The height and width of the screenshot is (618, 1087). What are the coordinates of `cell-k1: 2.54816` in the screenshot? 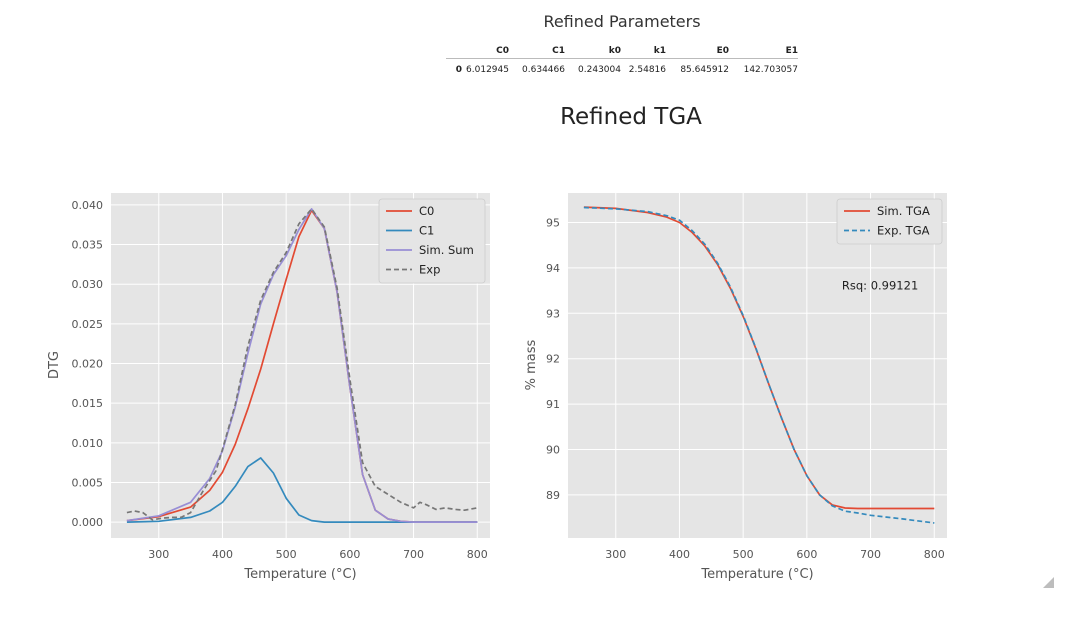 It's located at (647, 70).